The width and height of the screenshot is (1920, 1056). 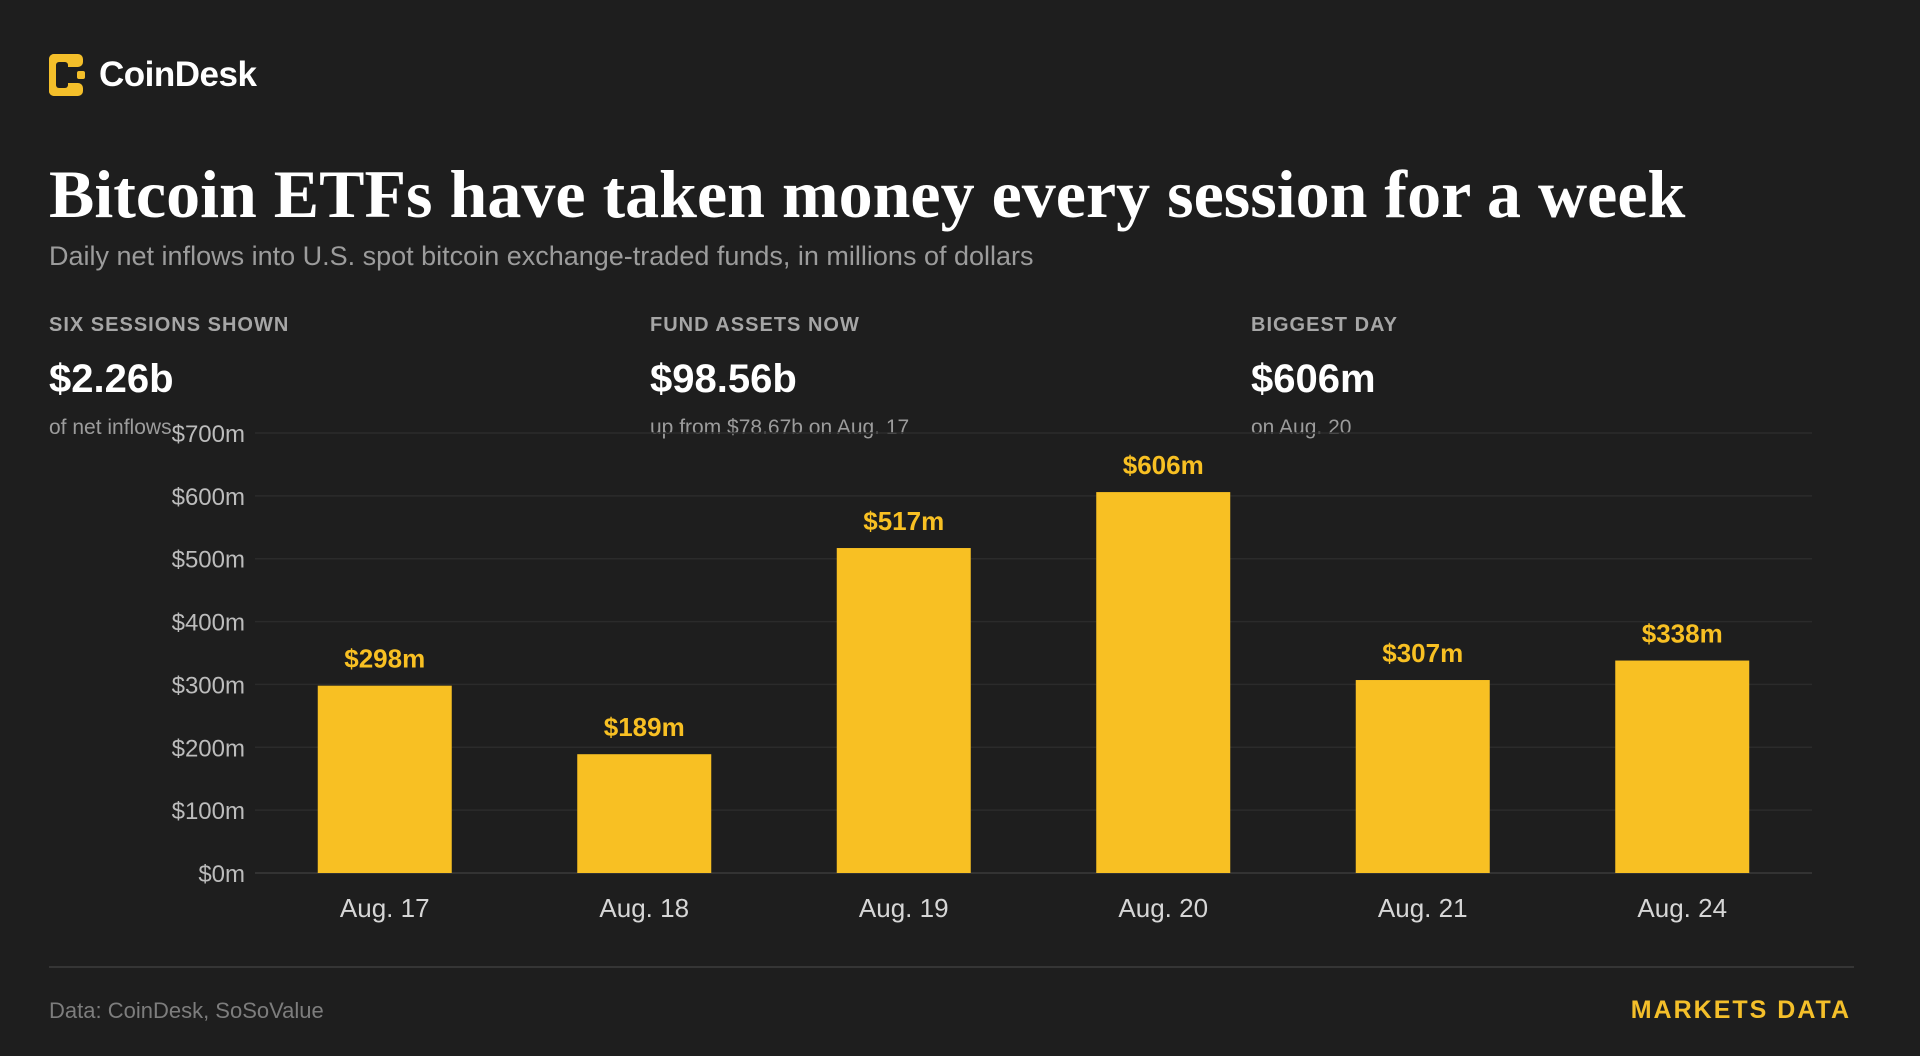 I want to click on y-tick-label: $700m, so click(x=208, y=434).